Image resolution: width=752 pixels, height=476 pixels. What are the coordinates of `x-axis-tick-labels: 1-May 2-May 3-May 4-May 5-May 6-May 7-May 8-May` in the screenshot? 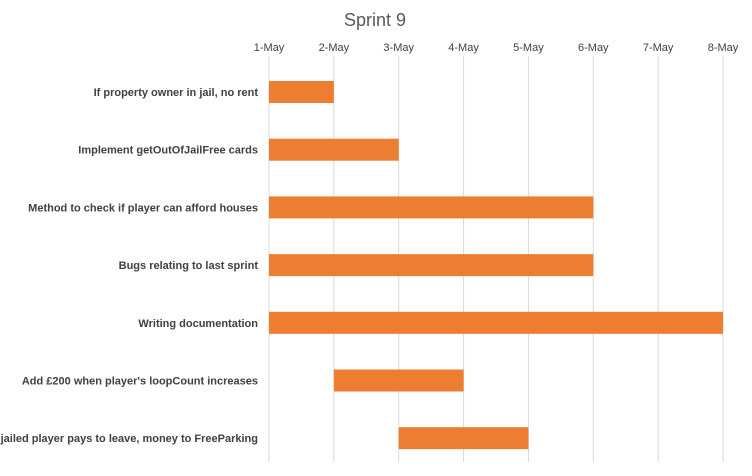 It's located at (496, 48).